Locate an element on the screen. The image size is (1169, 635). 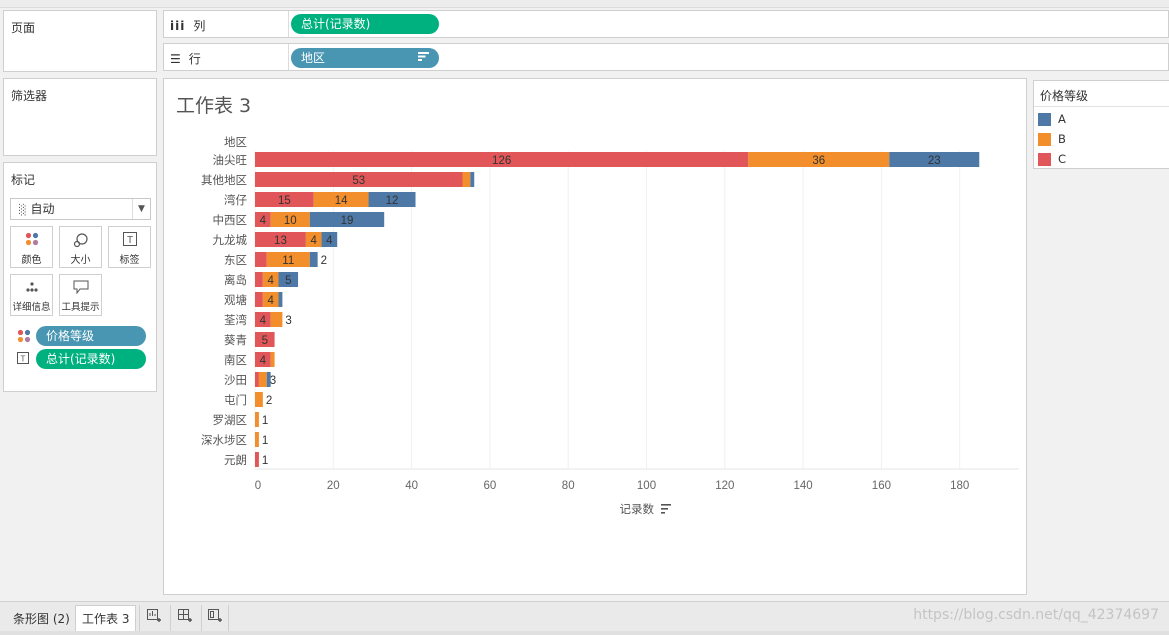
category-label: 罗湖区 is located at coordinates (230, 420).